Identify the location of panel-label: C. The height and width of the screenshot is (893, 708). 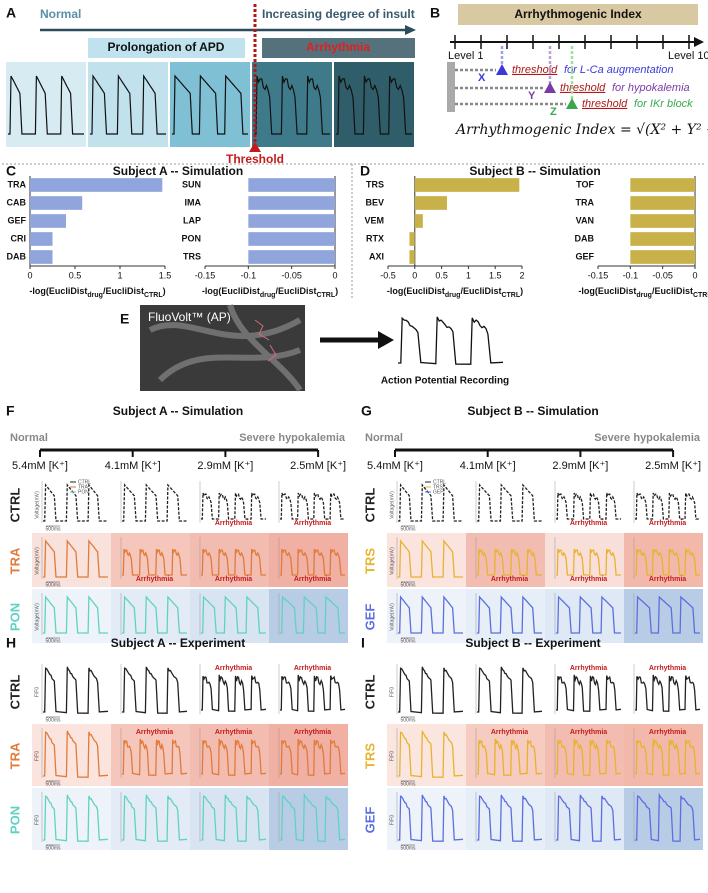
(11, 171).